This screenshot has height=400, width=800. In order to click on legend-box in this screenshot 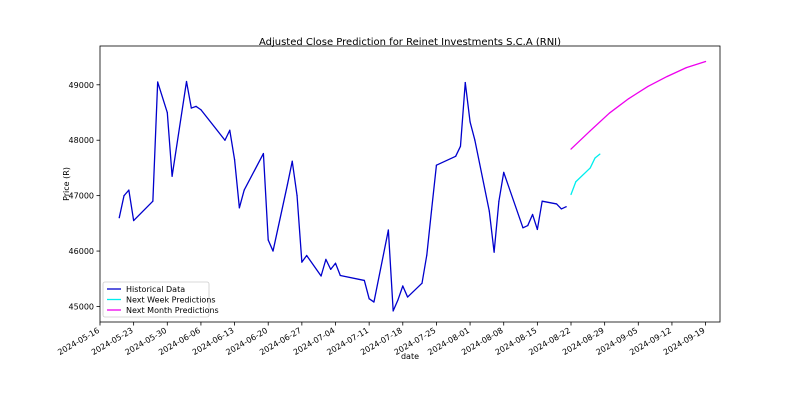, I will do `click(156, 299)`.